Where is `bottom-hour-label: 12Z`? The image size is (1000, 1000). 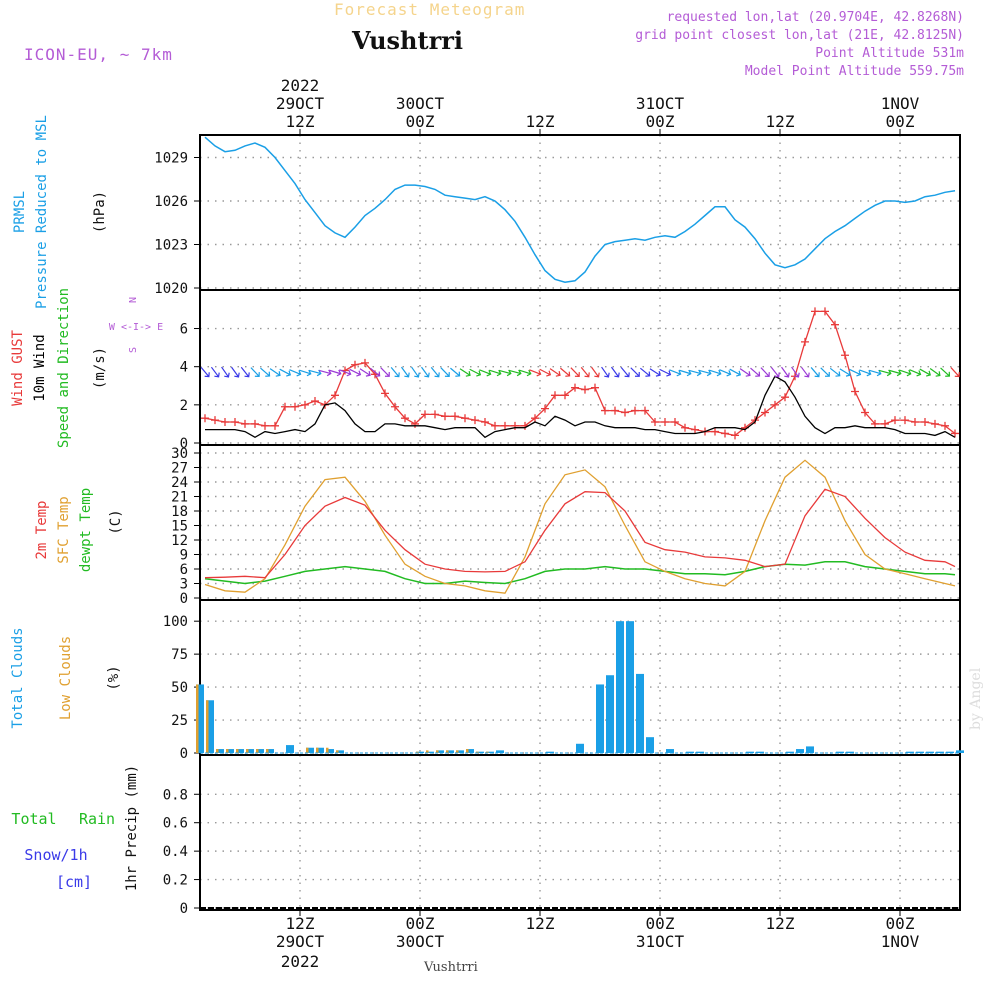 bottom-hour-label: 12Z is located at coordinates (780, 923).